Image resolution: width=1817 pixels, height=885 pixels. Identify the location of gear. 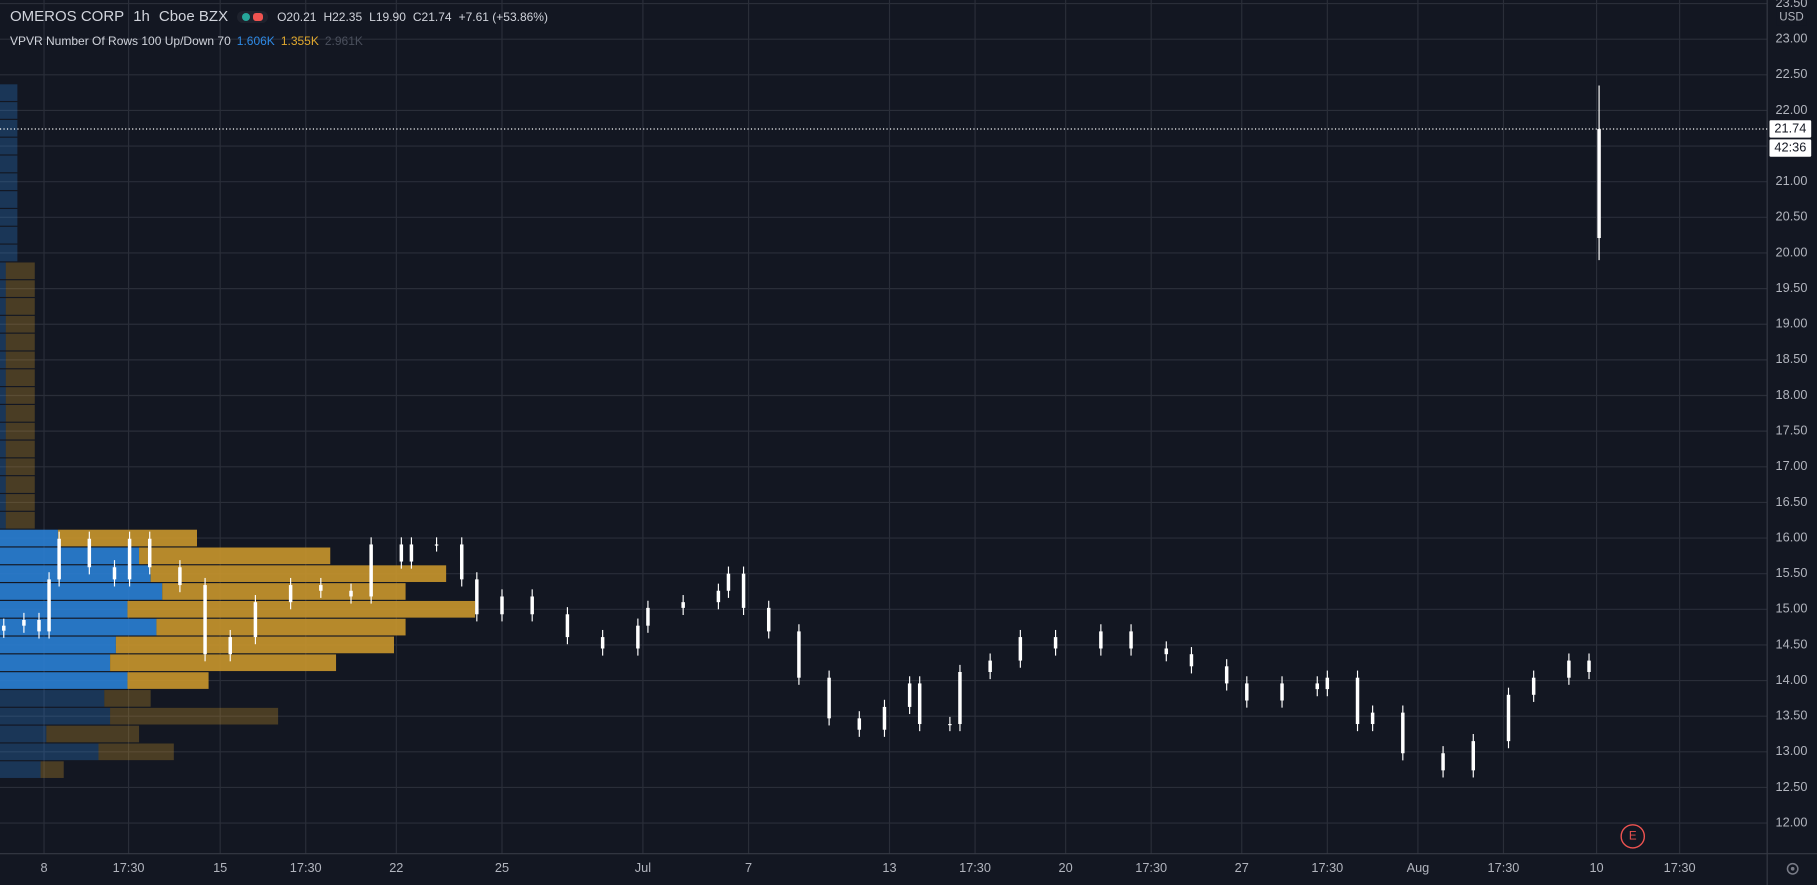
(1792, 868).